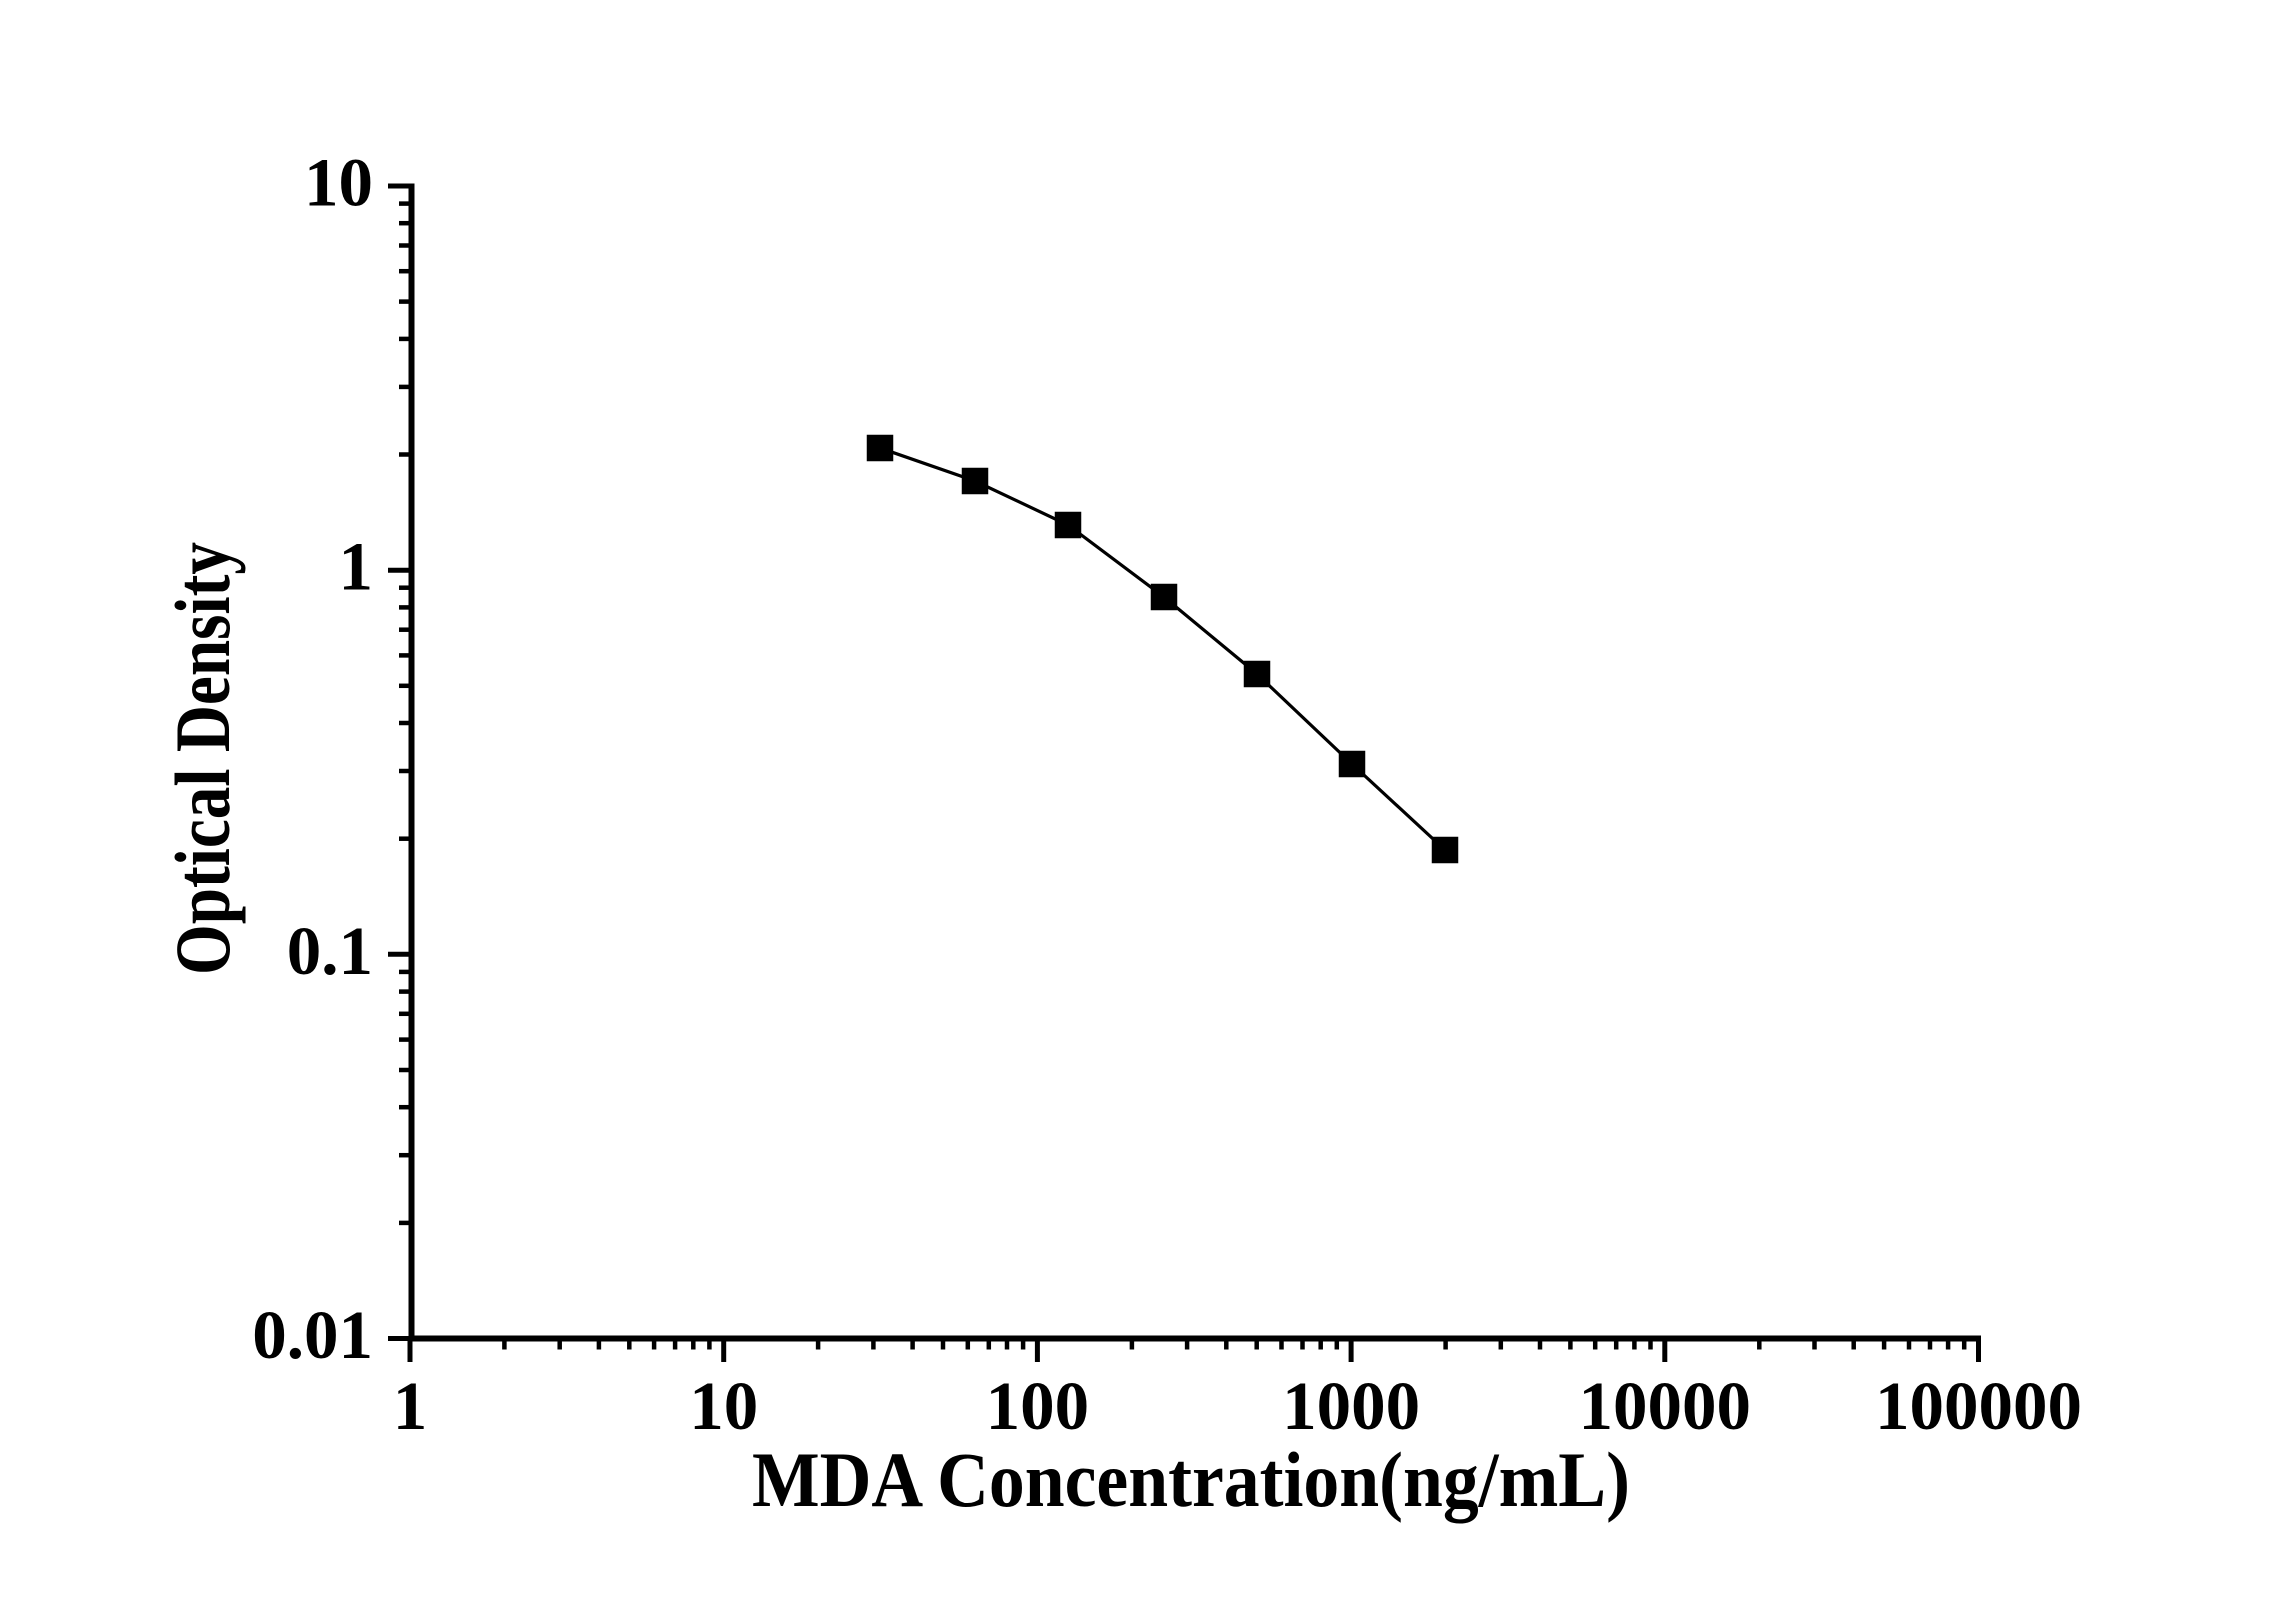  I want to click on svg-text: 100, so click(1038, 1406).